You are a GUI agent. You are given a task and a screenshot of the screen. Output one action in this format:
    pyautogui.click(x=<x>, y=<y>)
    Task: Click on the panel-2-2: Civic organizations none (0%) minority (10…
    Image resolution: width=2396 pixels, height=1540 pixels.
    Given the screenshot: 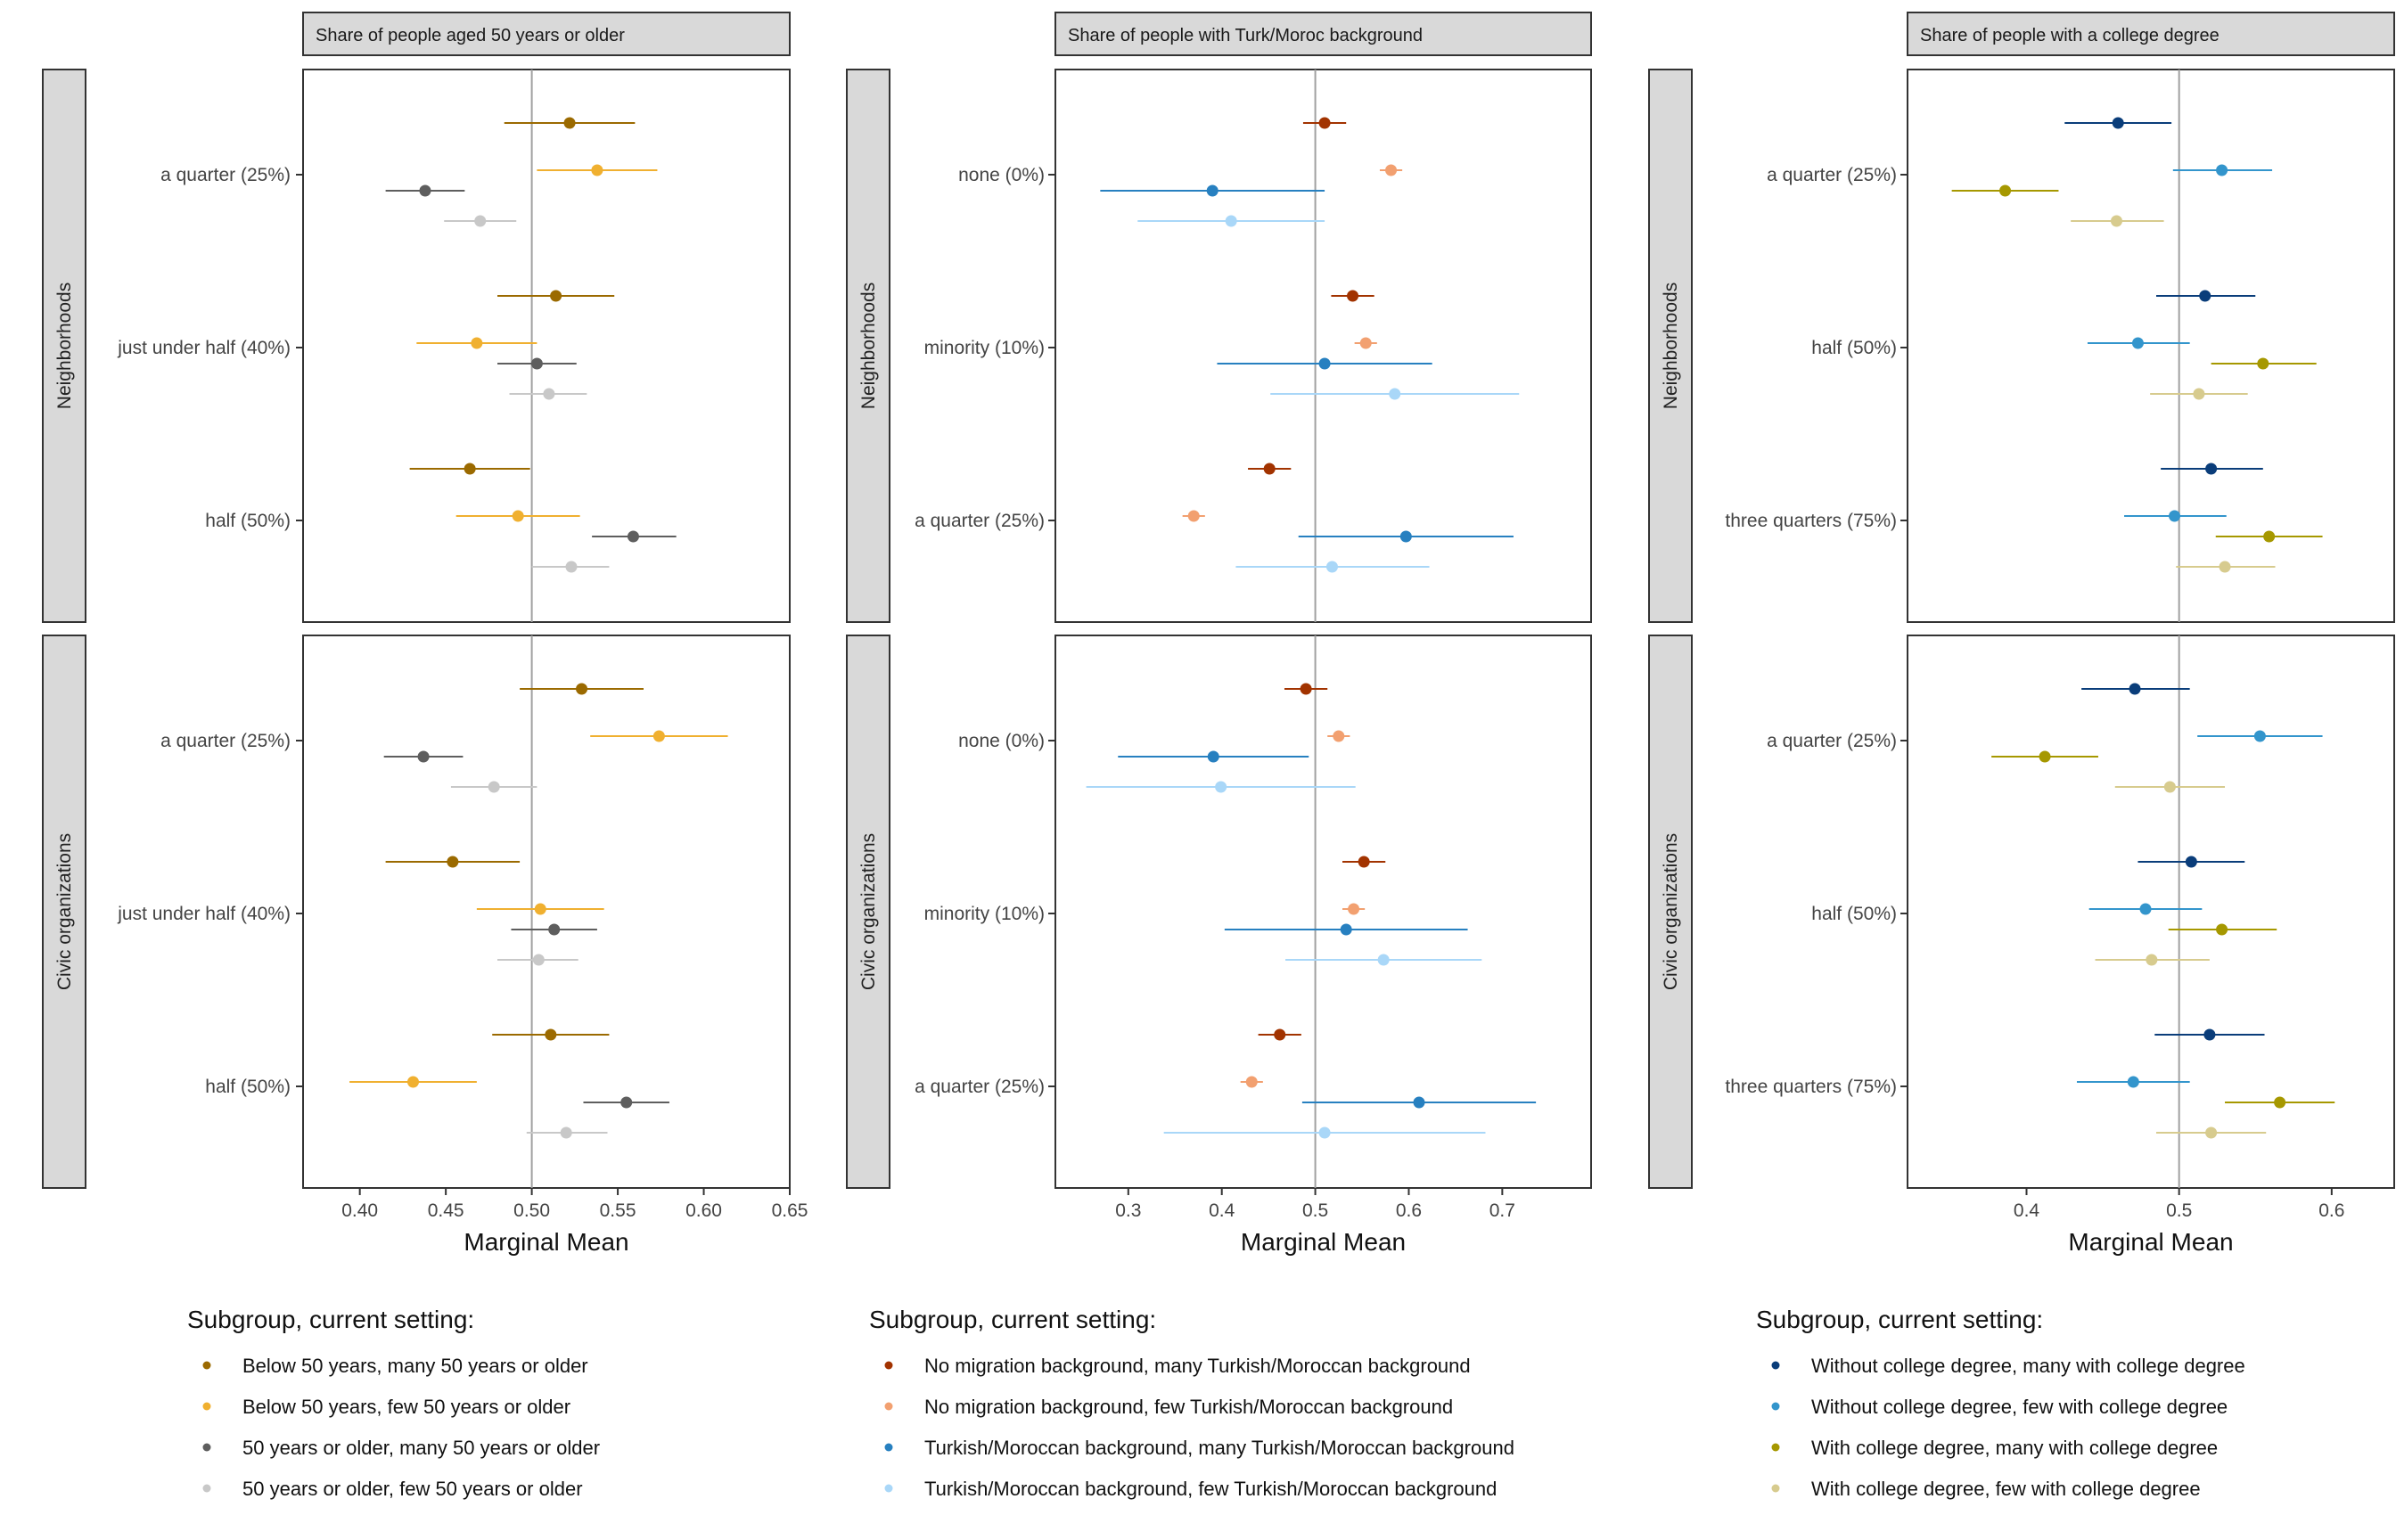 What is the action you would take?
    pyautogui.click(x=1219, y=912)
    